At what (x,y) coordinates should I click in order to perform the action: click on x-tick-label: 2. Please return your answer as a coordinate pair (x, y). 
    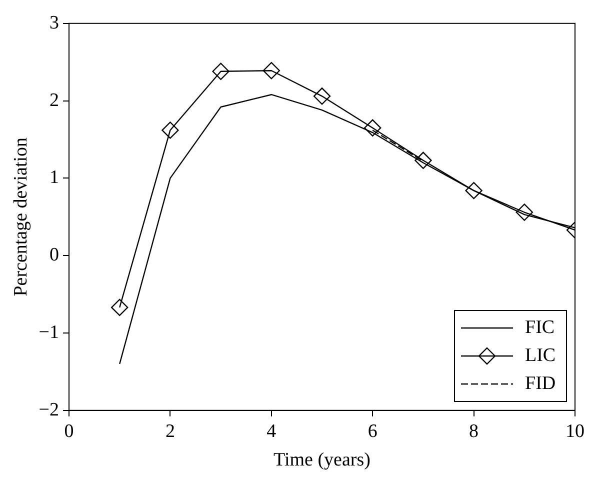
    Looking at the image, I should click on (170, 431).